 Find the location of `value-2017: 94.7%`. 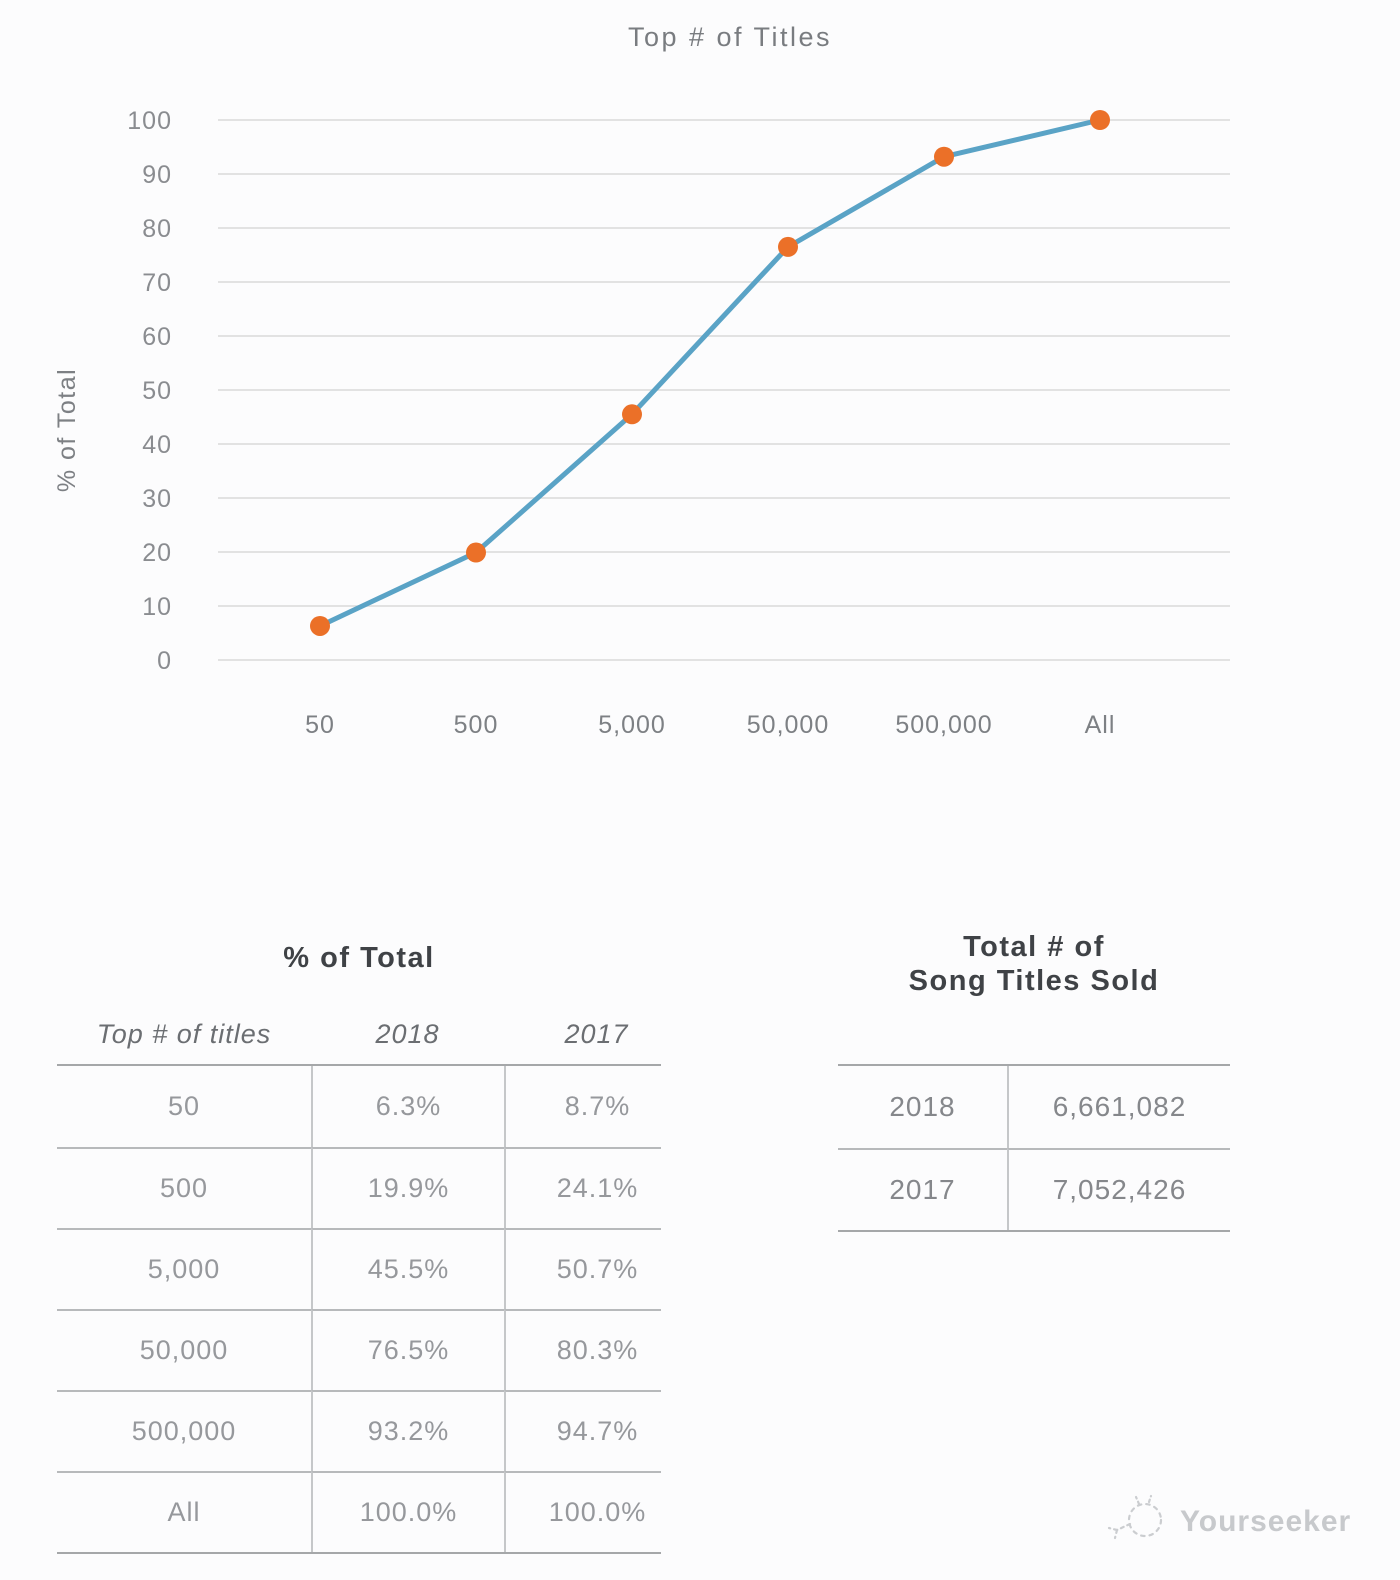

value-2017: 94.7% is located at coordinates (582, 1430).